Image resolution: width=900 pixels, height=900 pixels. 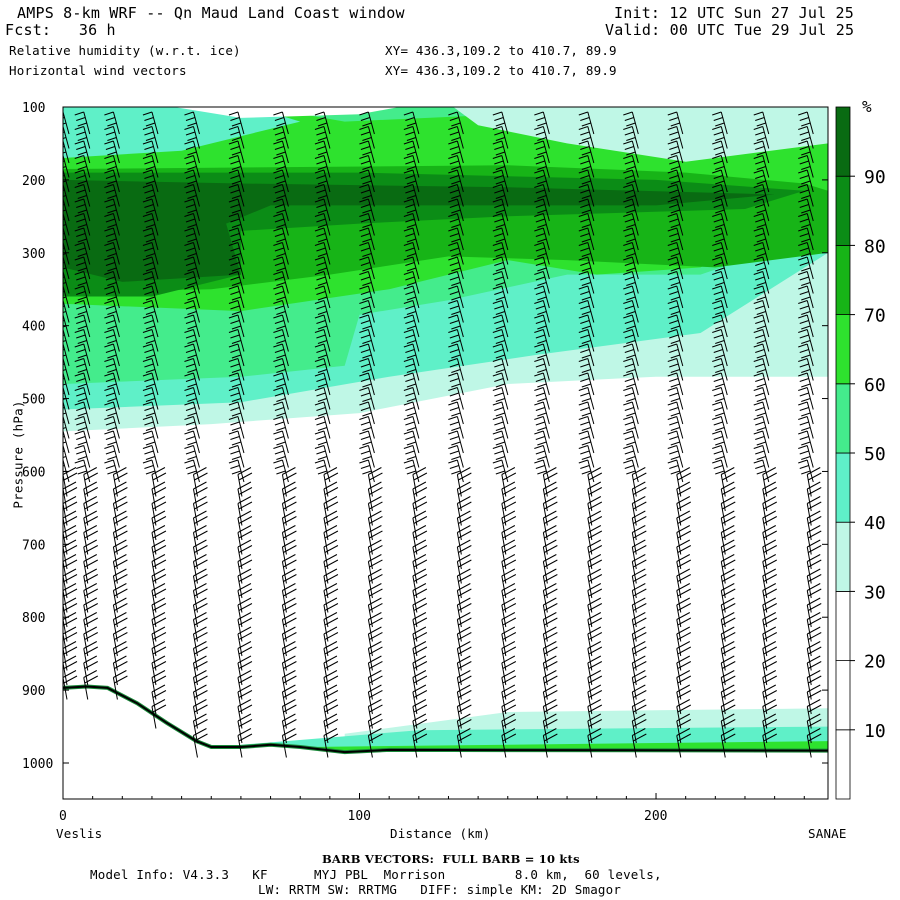 I want to click on colorbar-label: 70, so click(x=875, y=316).